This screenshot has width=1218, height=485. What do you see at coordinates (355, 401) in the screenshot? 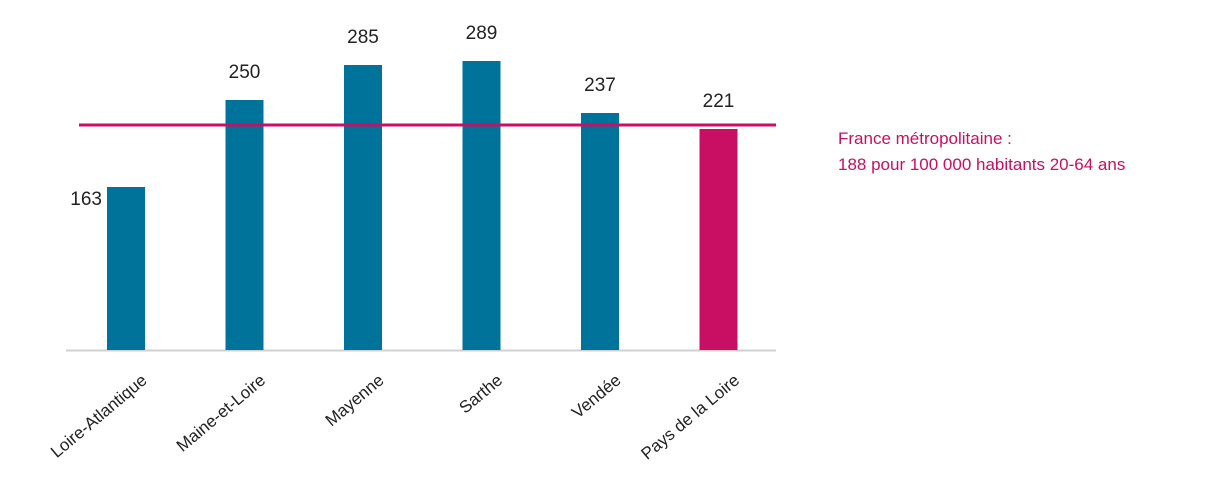
I see `category-tick-label-2: Mayenne` at bounding box center [355, 401].